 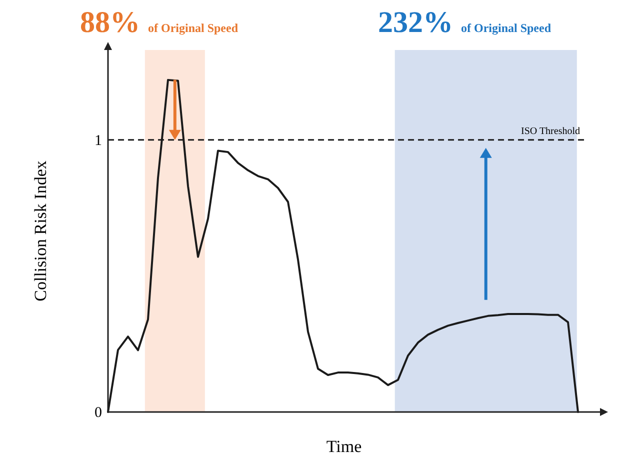 What do you see at coordinates (415, 22) in the screenshot?
I see `text: 232%` at bounding box center [415, 22].